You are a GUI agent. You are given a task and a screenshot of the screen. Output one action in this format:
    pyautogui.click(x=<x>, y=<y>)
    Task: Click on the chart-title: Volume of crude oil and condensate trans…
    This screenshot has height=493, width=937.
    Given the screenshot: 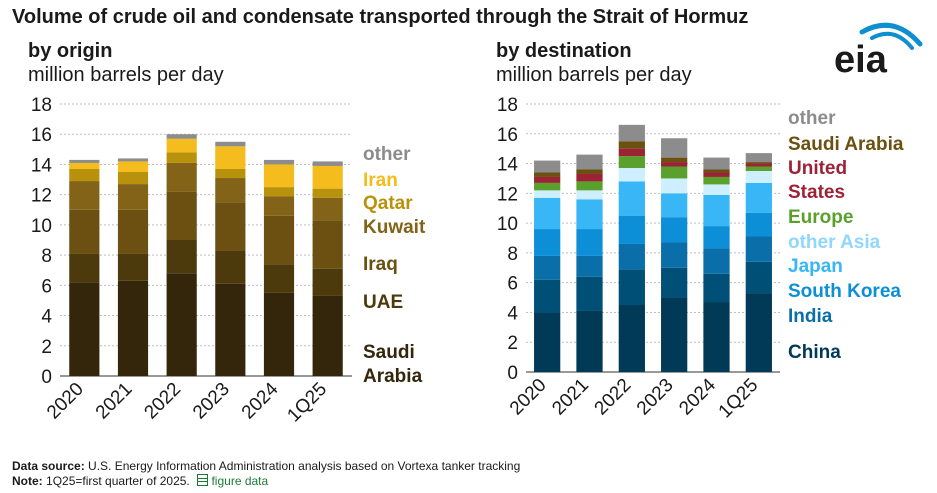 What is the action you would take?
    pyautogui.click(x=380, y=17)
    